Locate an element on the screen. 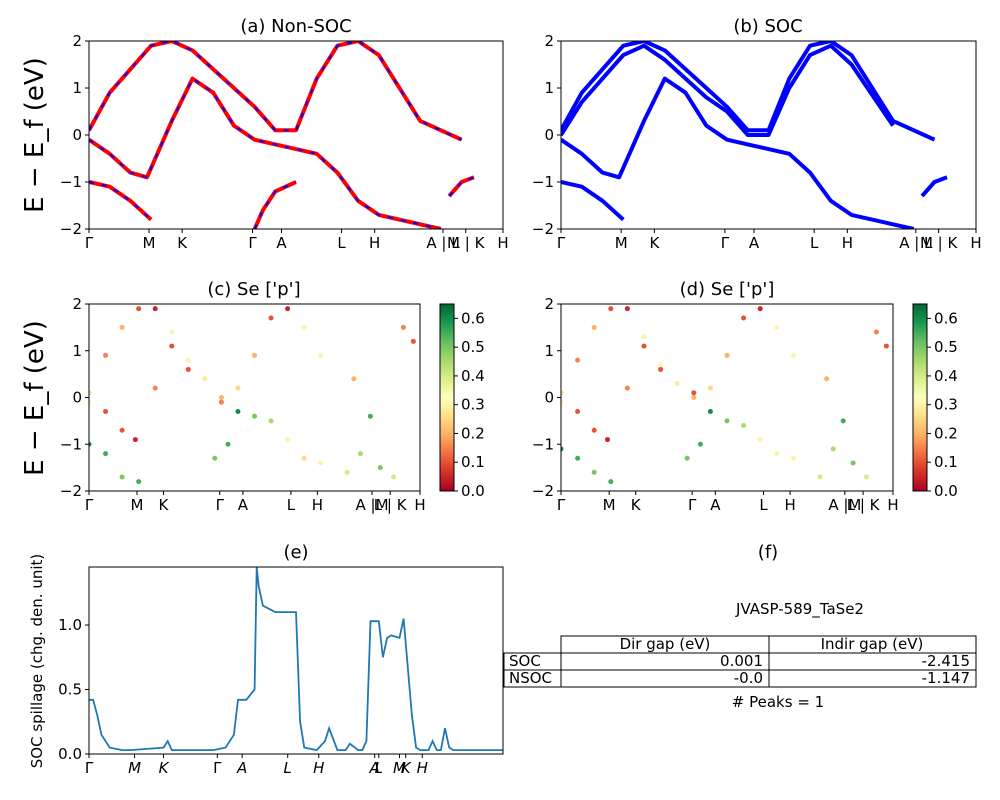 Image resolution: width=1000 pixels, height=800 pixels. panel-a-yticks: 2 1 0 −1 −2 is located at coordinates (74, 135).